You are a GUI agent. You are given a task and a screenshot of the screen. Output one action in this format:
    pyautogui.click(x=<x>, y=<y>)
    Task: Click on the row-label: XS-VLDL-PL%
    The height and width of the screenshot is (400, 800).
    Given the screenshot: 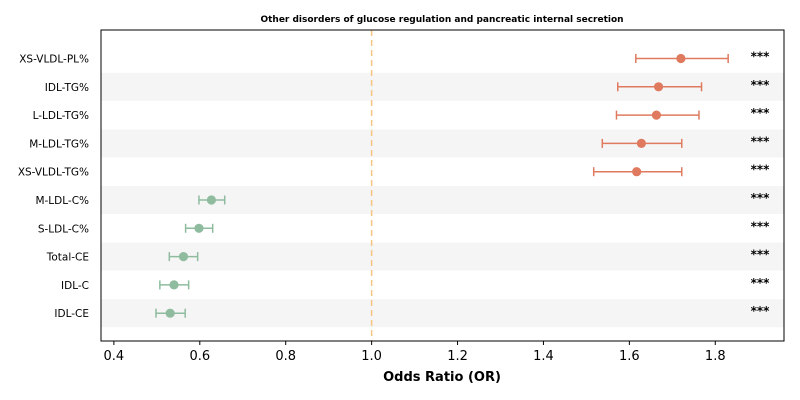 What is the action you would take?
    pyautogui.click(x=54, y=60)
    